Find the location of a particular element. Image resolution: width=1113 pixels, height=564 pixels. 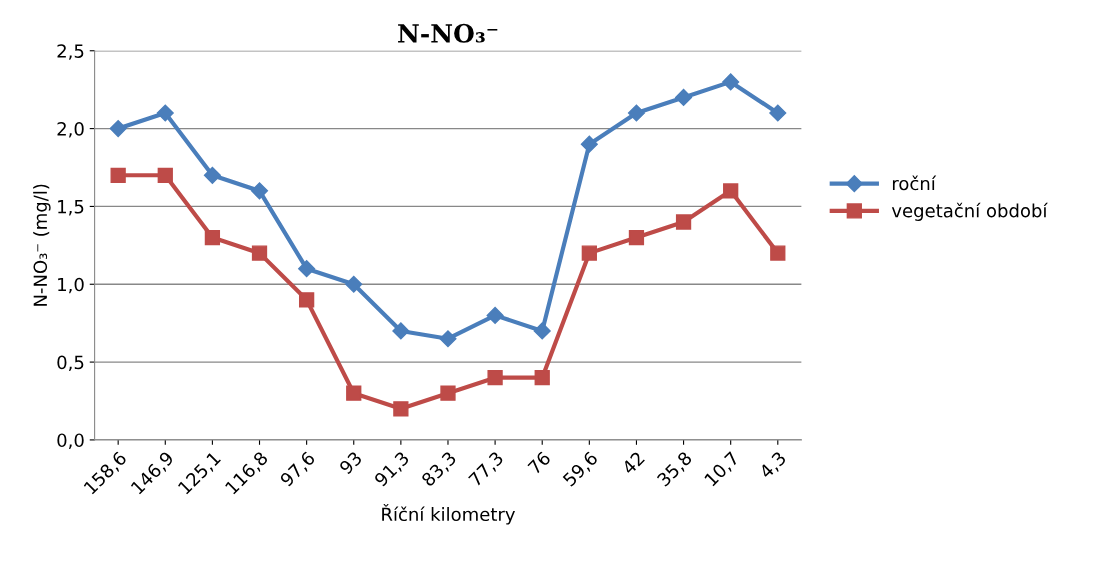

x-tick-label: 4,3 is located at coordinates (773, 465).